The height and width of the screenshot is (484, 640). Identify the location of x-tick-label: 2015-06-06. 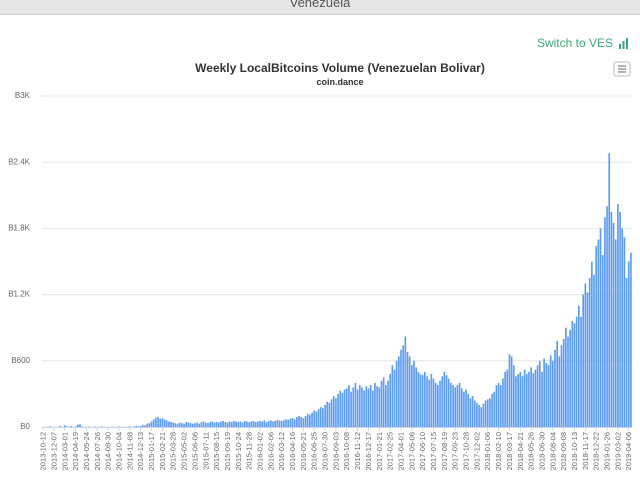
(194, 451).